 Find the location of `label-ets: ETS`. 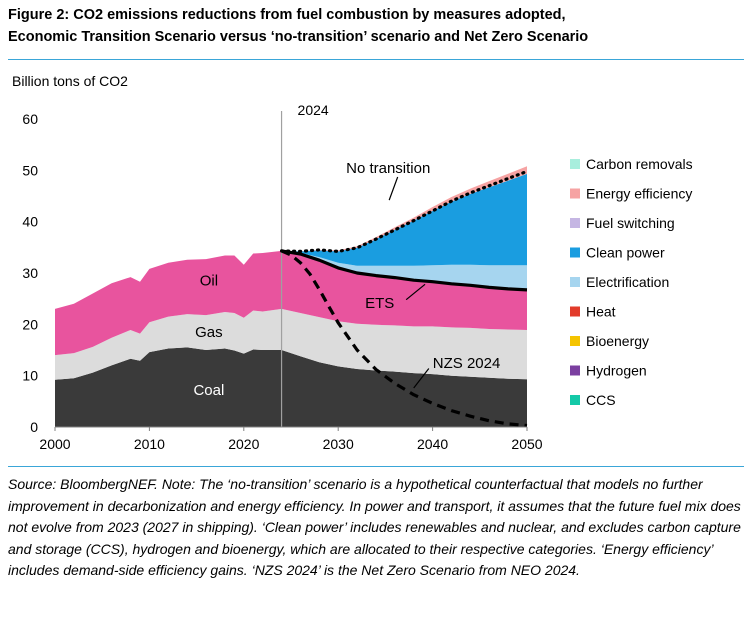

label-ets: ETS is located at coordinates (379, 303).